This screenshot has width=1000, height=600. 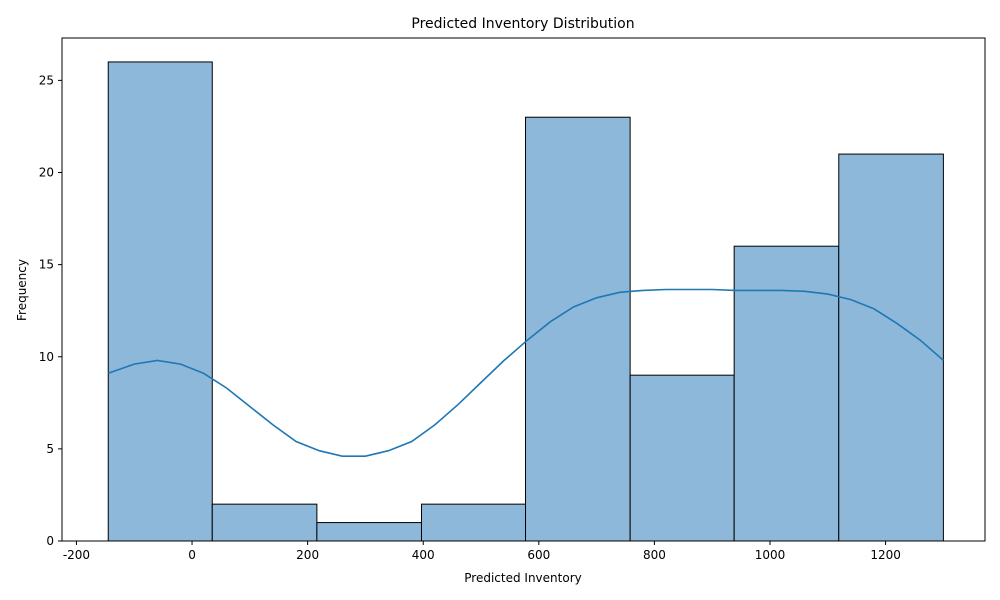 What do you see at coordinates (22, 290) in the screenshot?
I see `y-axis-title: Frequency` at bounding box center [22, 290].